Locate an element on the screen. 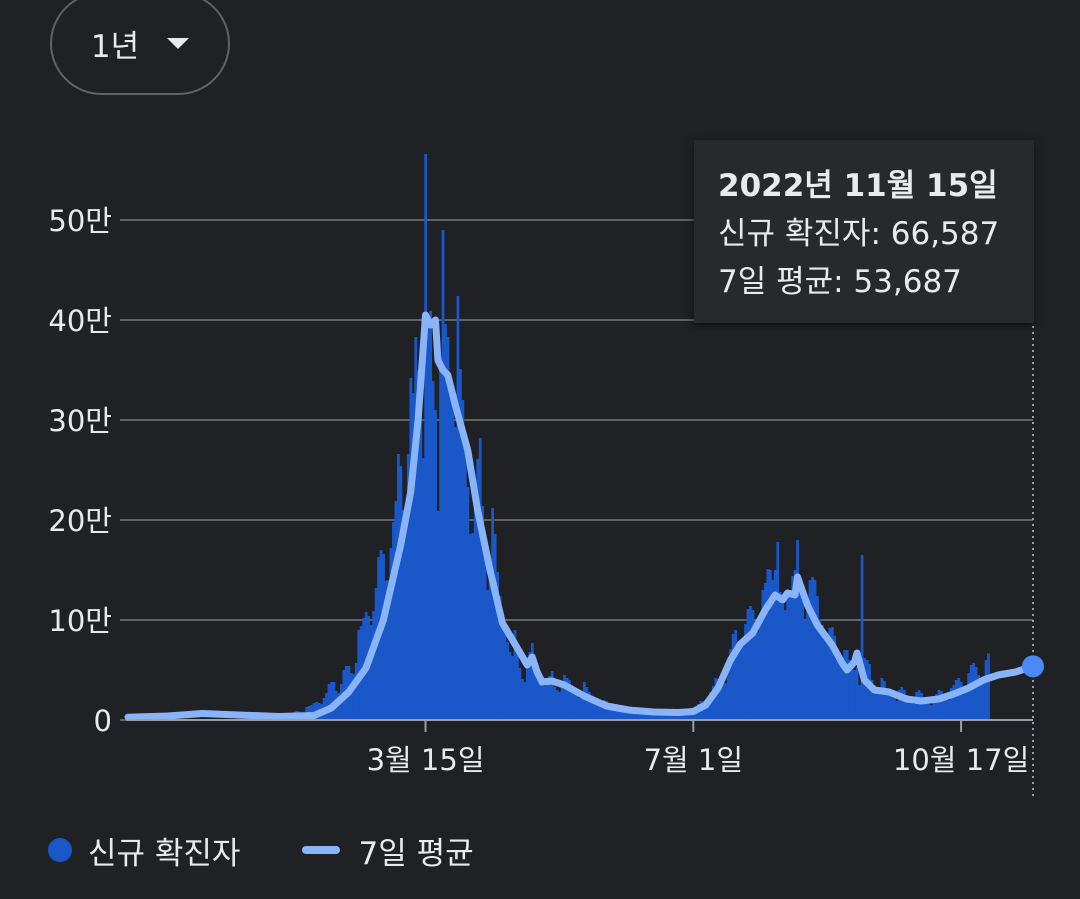  legend-item-average: 7일 평균 is located at coordinates (388, 850).